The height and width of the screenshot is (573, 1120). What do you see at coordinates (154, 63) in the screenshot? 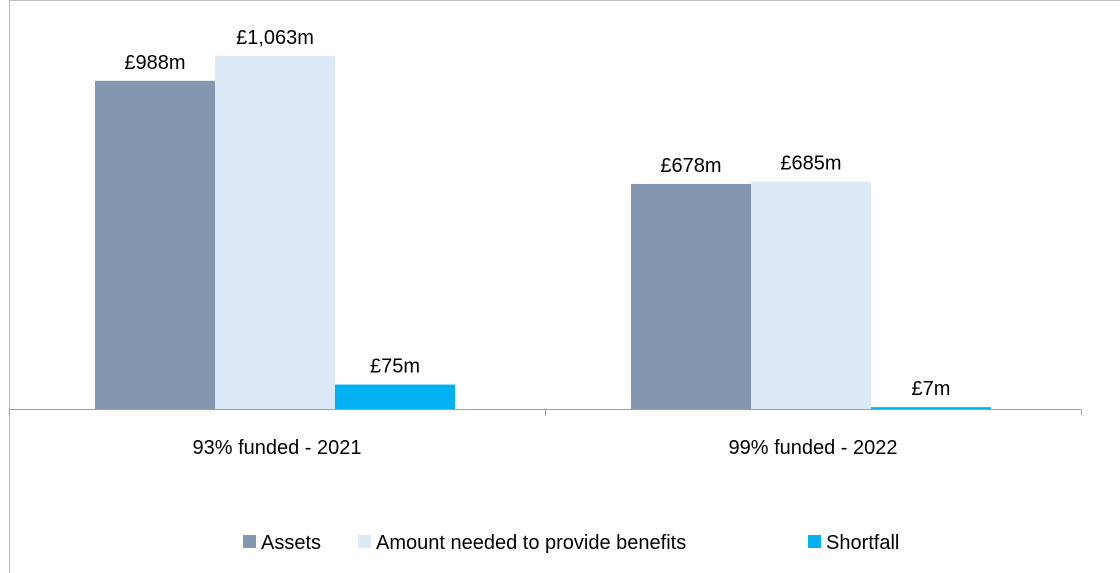
I see `data-label: £988m` at bounding box center [154, 63].